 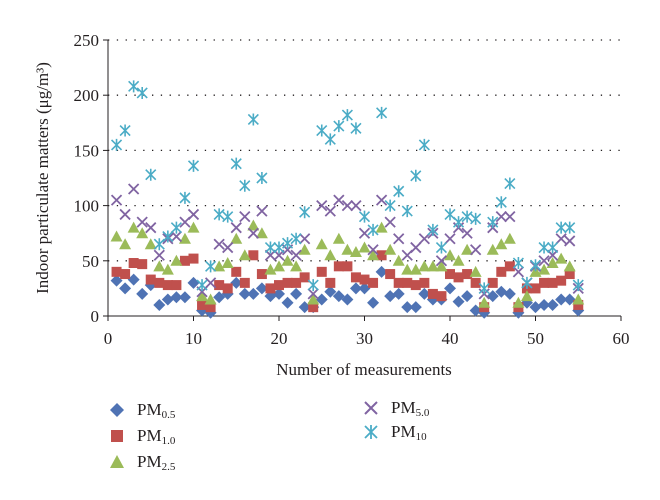 I want to click on legend-label: PM0.5, so click(x=156, y=410).